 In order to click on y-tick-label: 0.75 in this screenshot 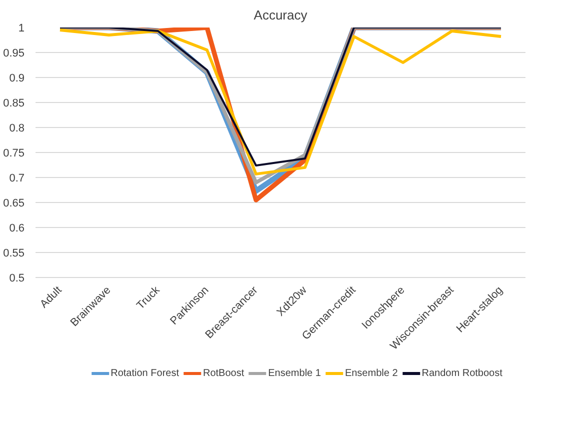, I will do `click(14, 154)`.